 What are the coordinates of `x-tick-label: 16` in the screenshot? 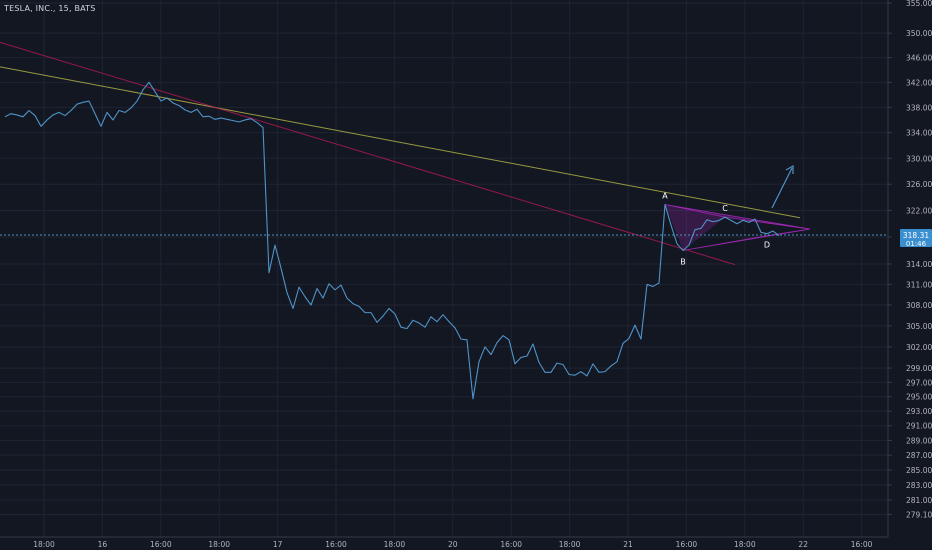 It's located at (103, 544).